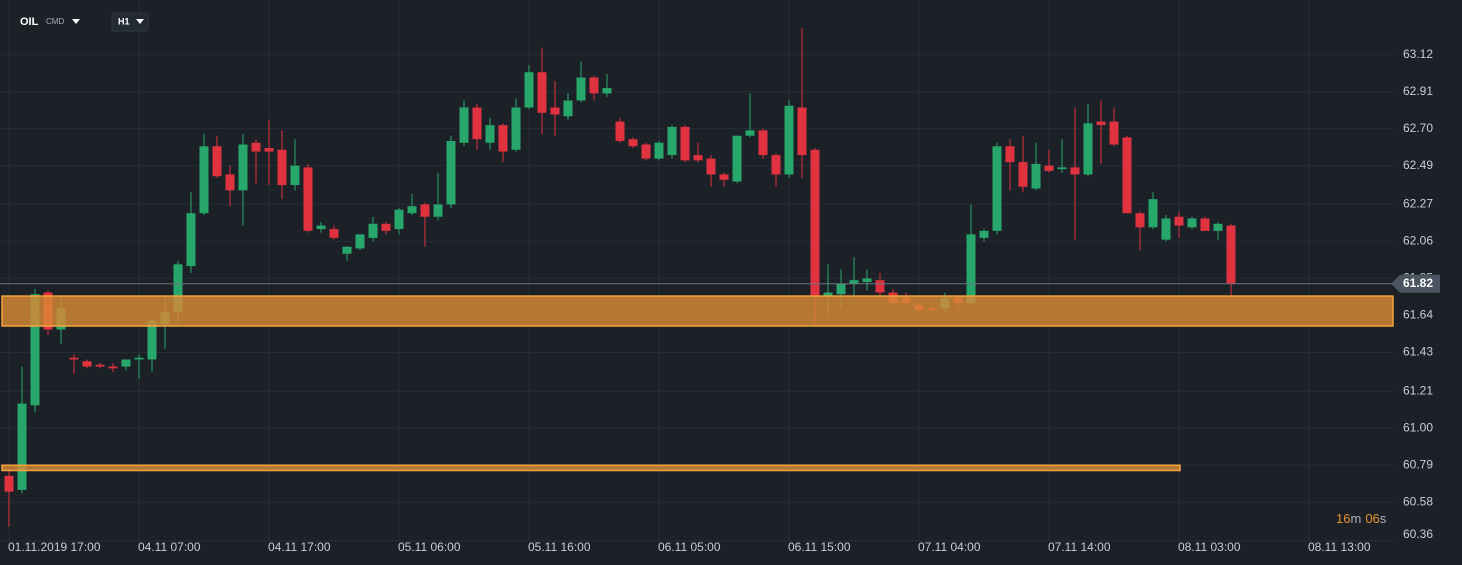 Image resolution: width=1462 pixels, height=565 pixels. Describe the element at coordinates (1418, 128) in the screenshot. I see `y-tick-label: 62.70` at that location.